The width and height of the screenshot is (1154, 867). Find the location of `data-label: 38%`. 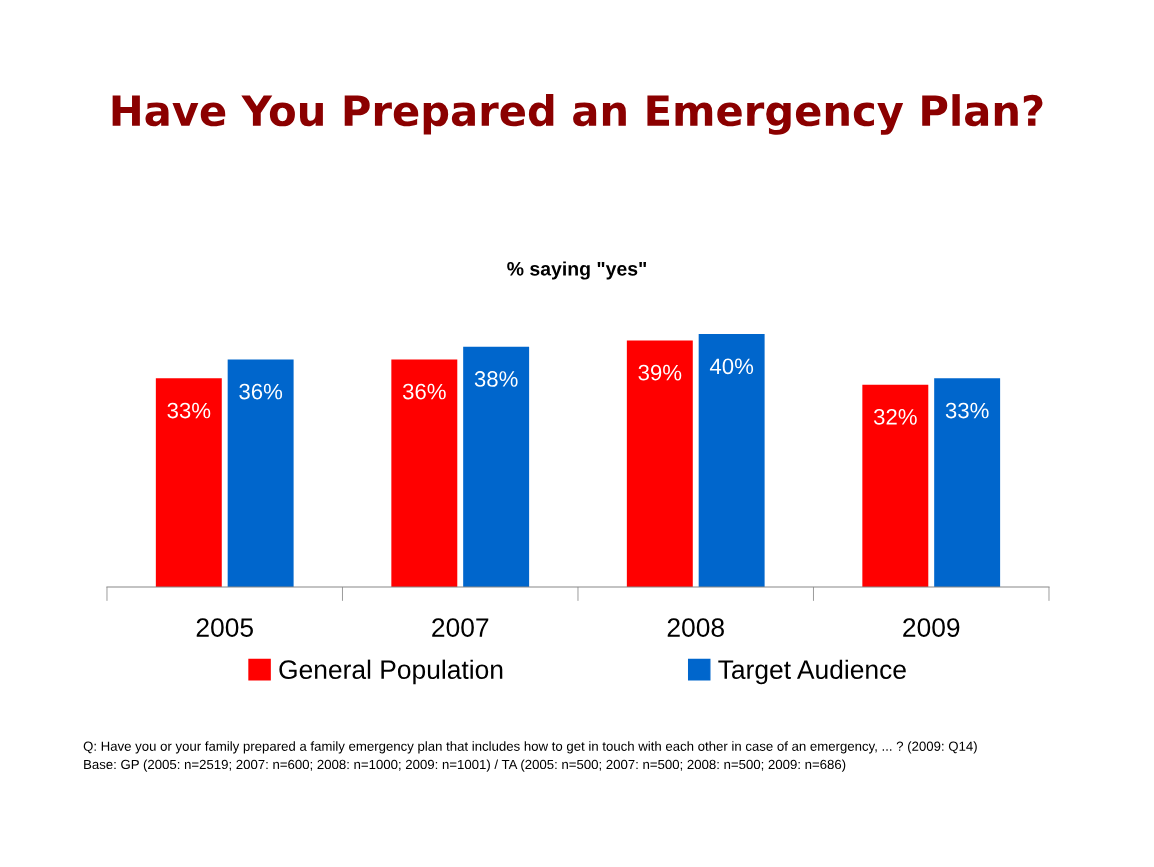

data-label: 38% is located at coordinates (496, 379).